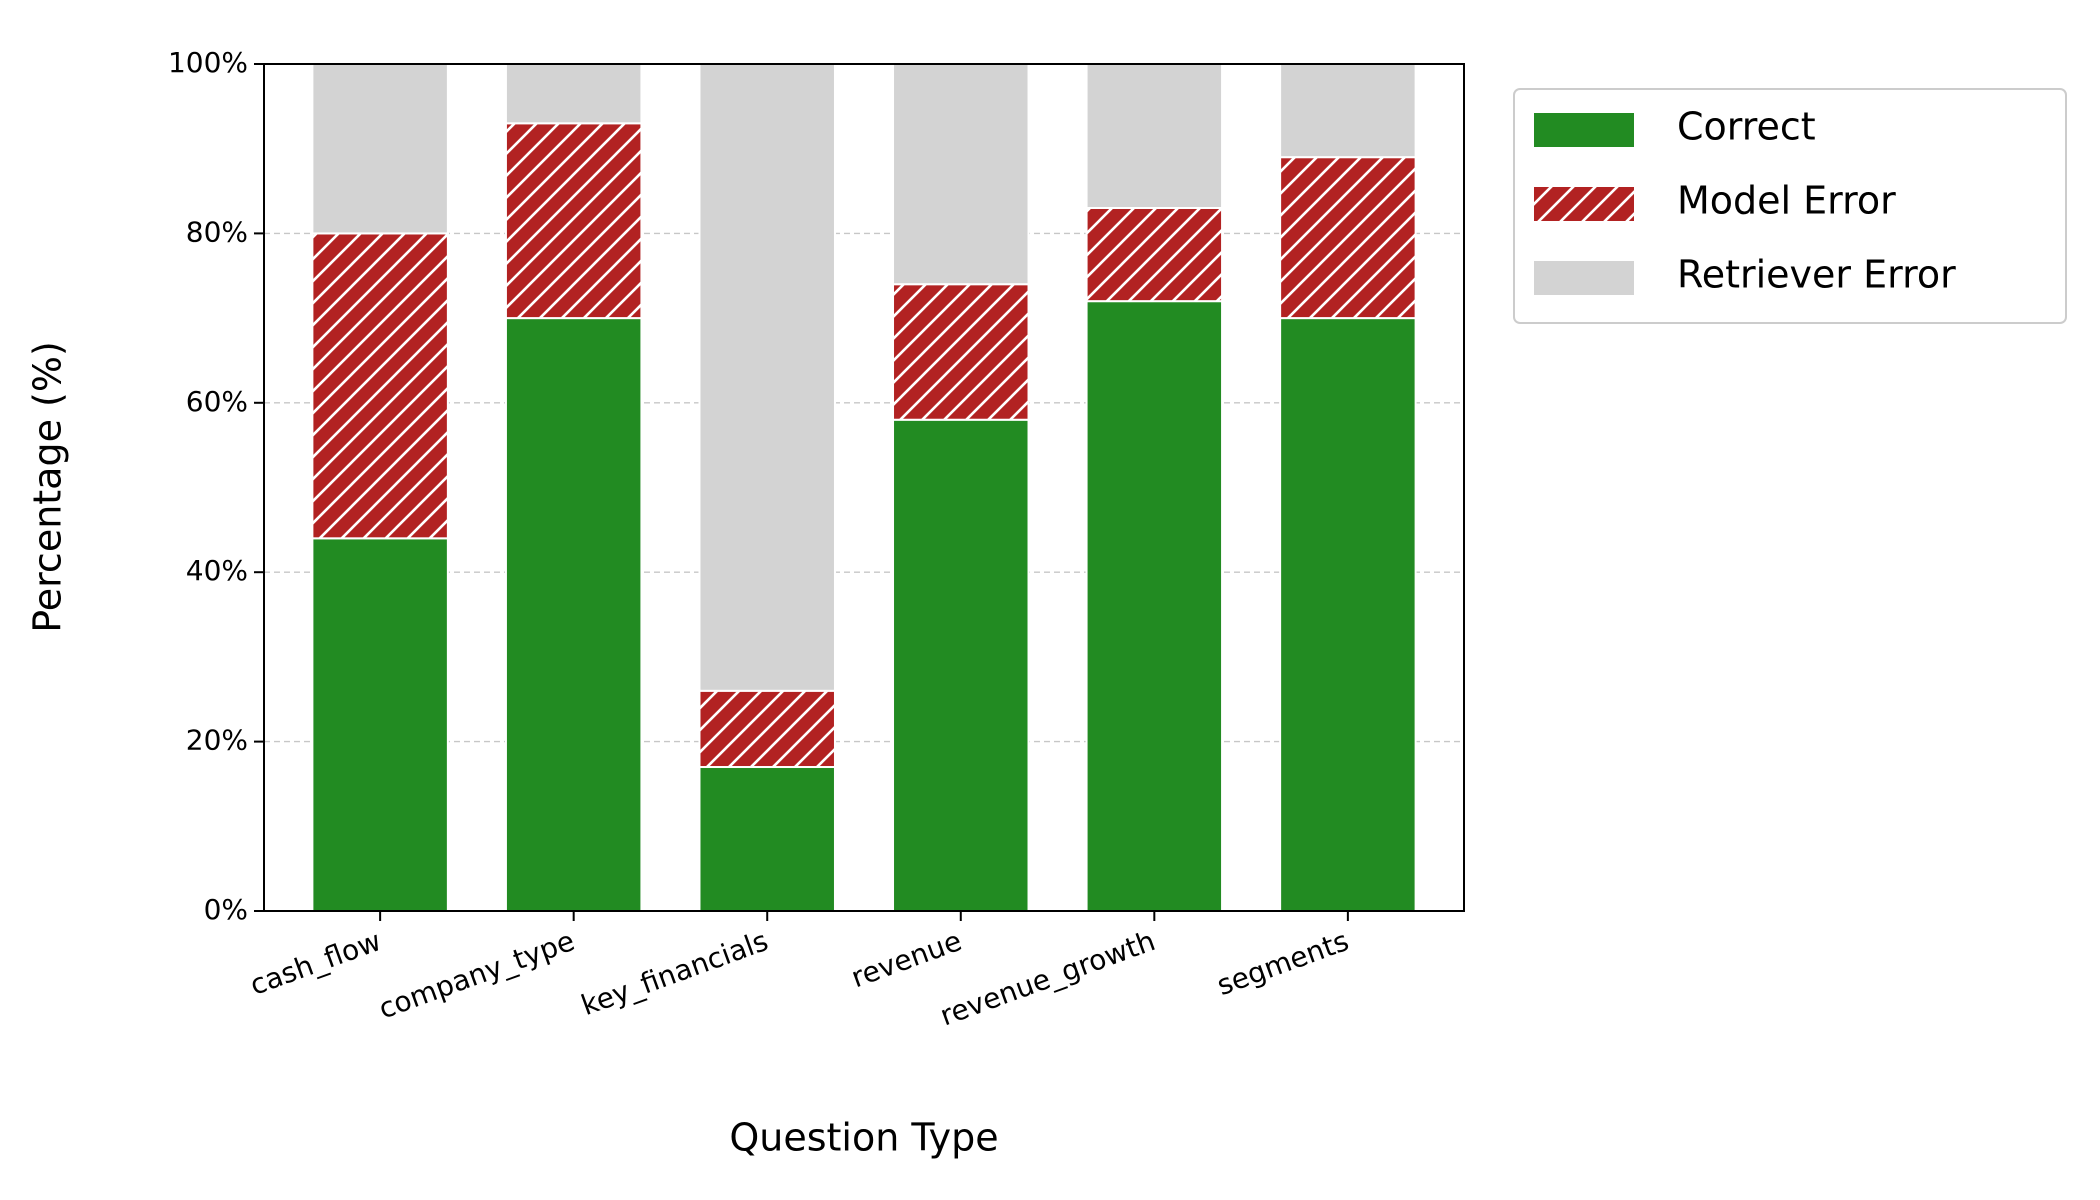 The height and width of the screenshot is (1200, 2100). Describe the element at coordinates (906, 959) in the screenshot. I see `x-tick-label: revenue` at that location.